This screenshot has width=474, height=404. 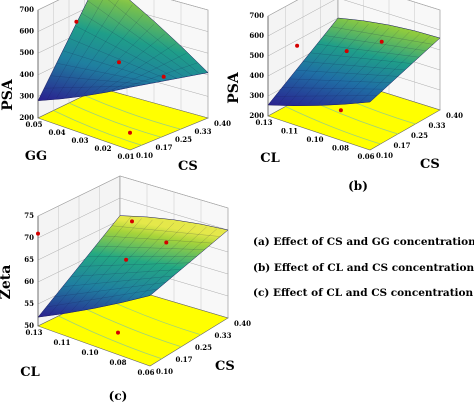 What do you see at coordinates (29, 259) in the screenshot?
I see `z-tick-label: 65` at bounding box center [29, 259].